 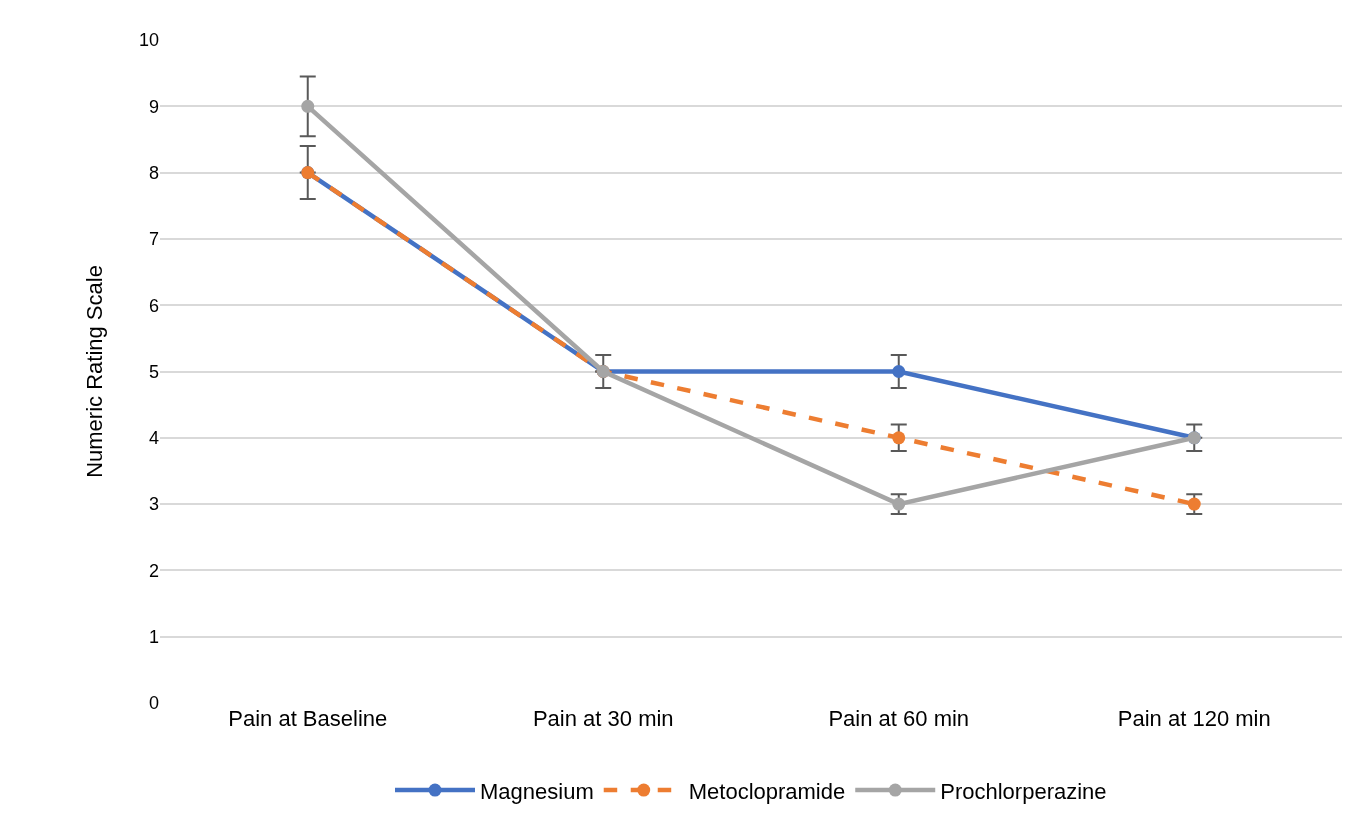 I want to click on y-tick-label: 1, so click(x=153, y=637).